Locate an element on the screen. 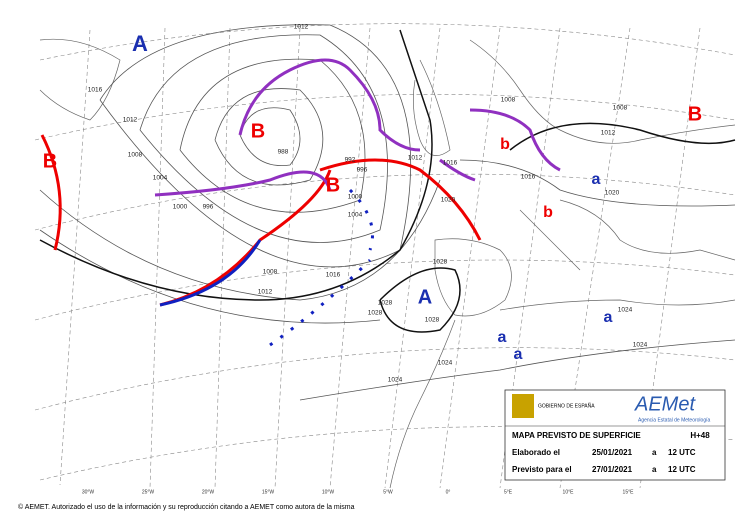  map-title: MAPA PREVISTO DE SUPERFICIE is located at coordinates (576, 435).